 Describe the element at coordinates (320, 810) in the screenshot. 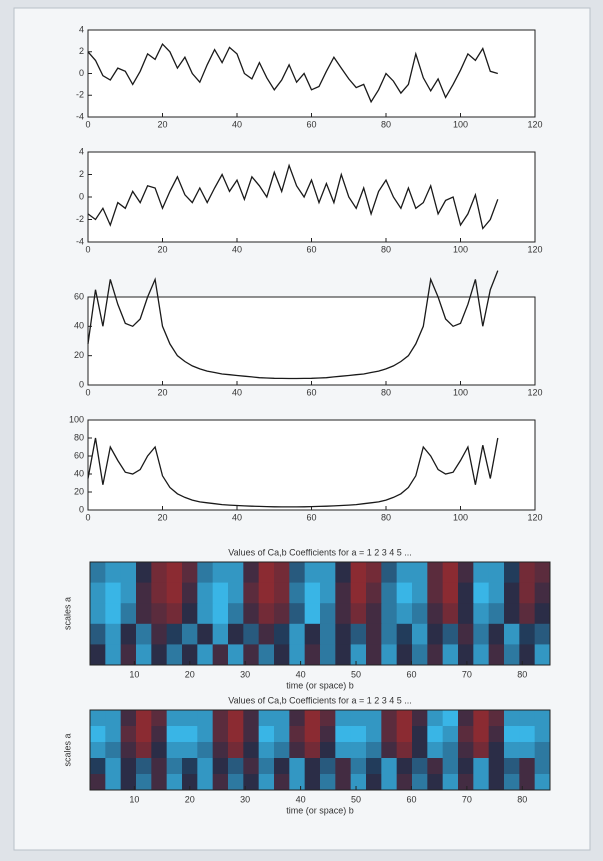

I see `x-axis-label: time (or space) b` at that location.